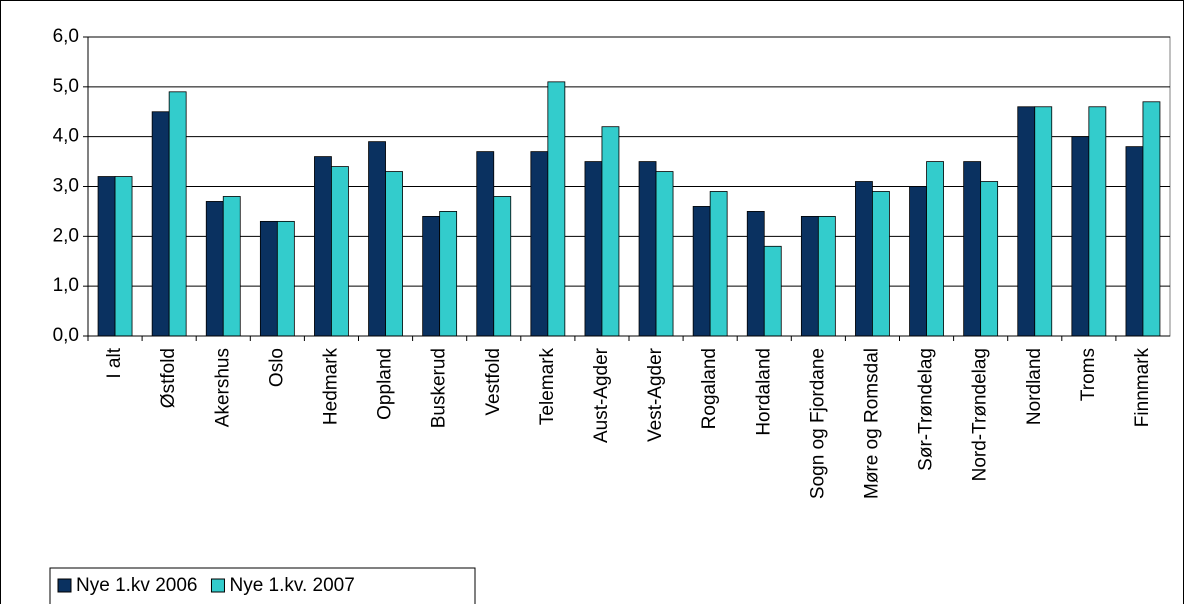  I want to click on y-tick-label: 1,0, so click(66, 285).